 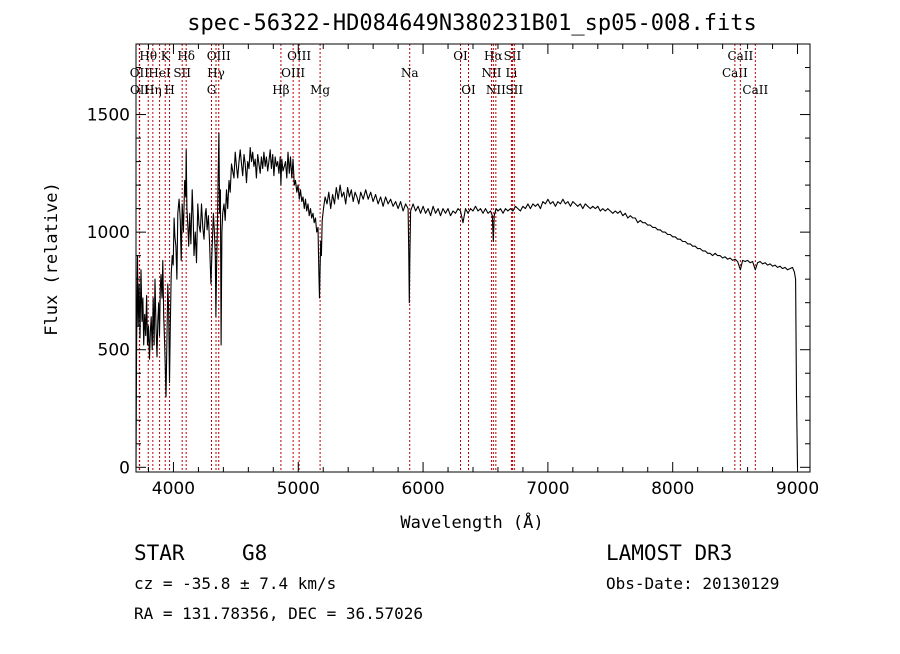 What do you see at coordinates (299, 56) in the screenshot?
I see `line-label-14: OIII` at bounding box center [299, 56].